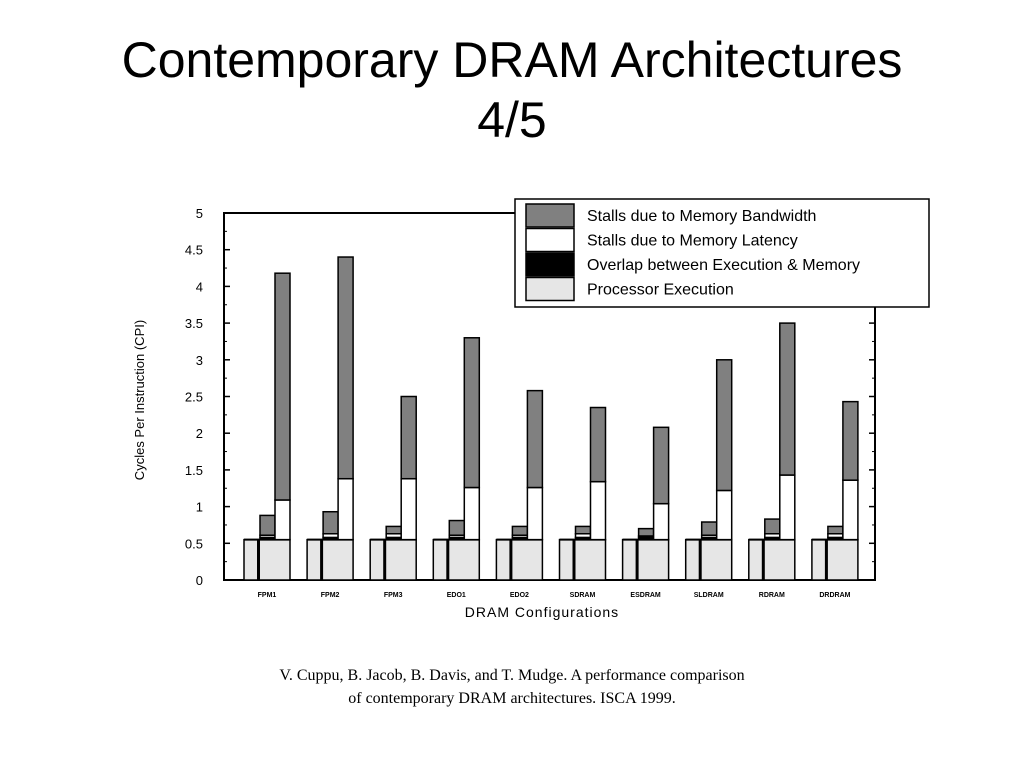 The height and width of the screenshot is (768, 1024). I want to click on x-tick-label: FPM3, so click(393, 595).